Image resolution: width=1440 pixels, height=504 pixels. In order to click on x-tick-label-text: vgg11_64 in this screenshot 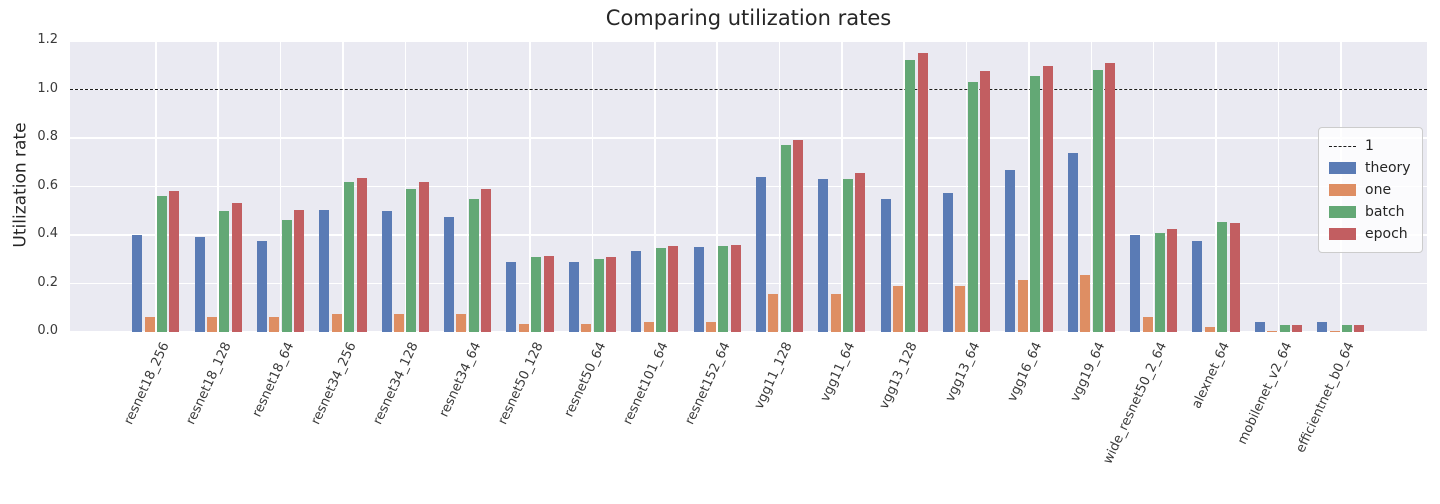, I will do `click(838, 372)`.